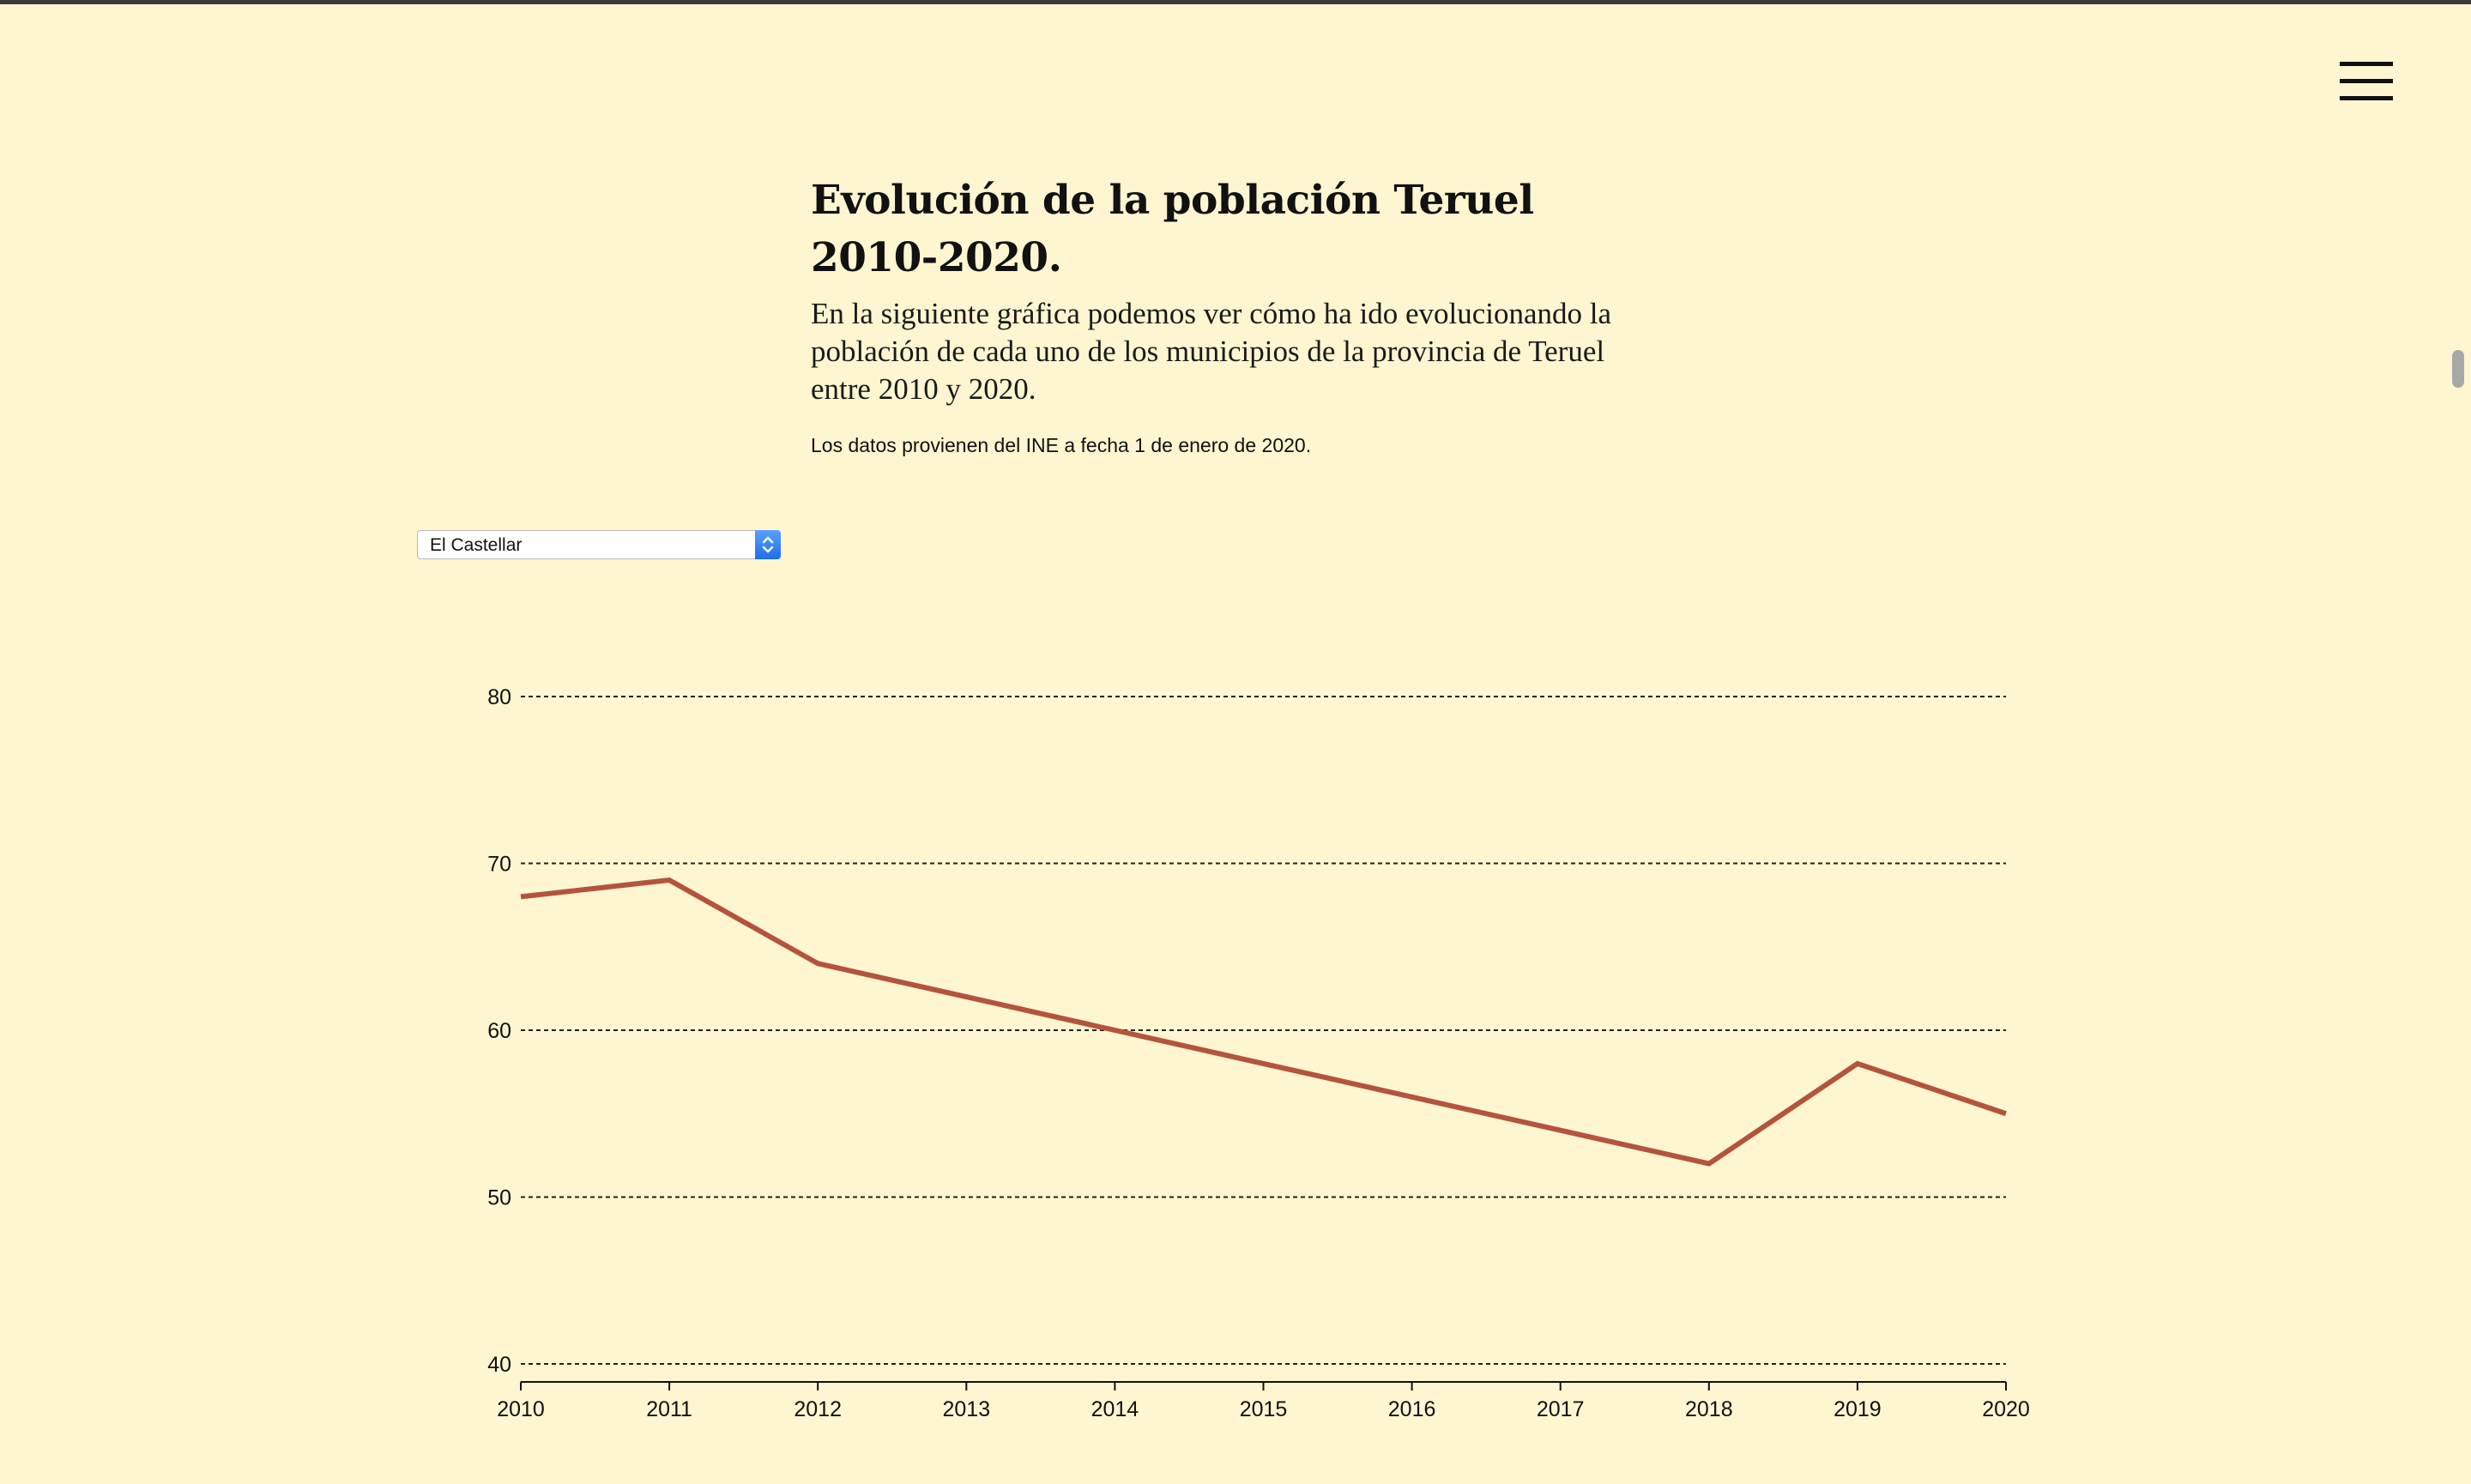 The height and width of the screenshot is (1484, 2471). I want to click on x-tick-label-2020: 2020, so click(2006, 1409).